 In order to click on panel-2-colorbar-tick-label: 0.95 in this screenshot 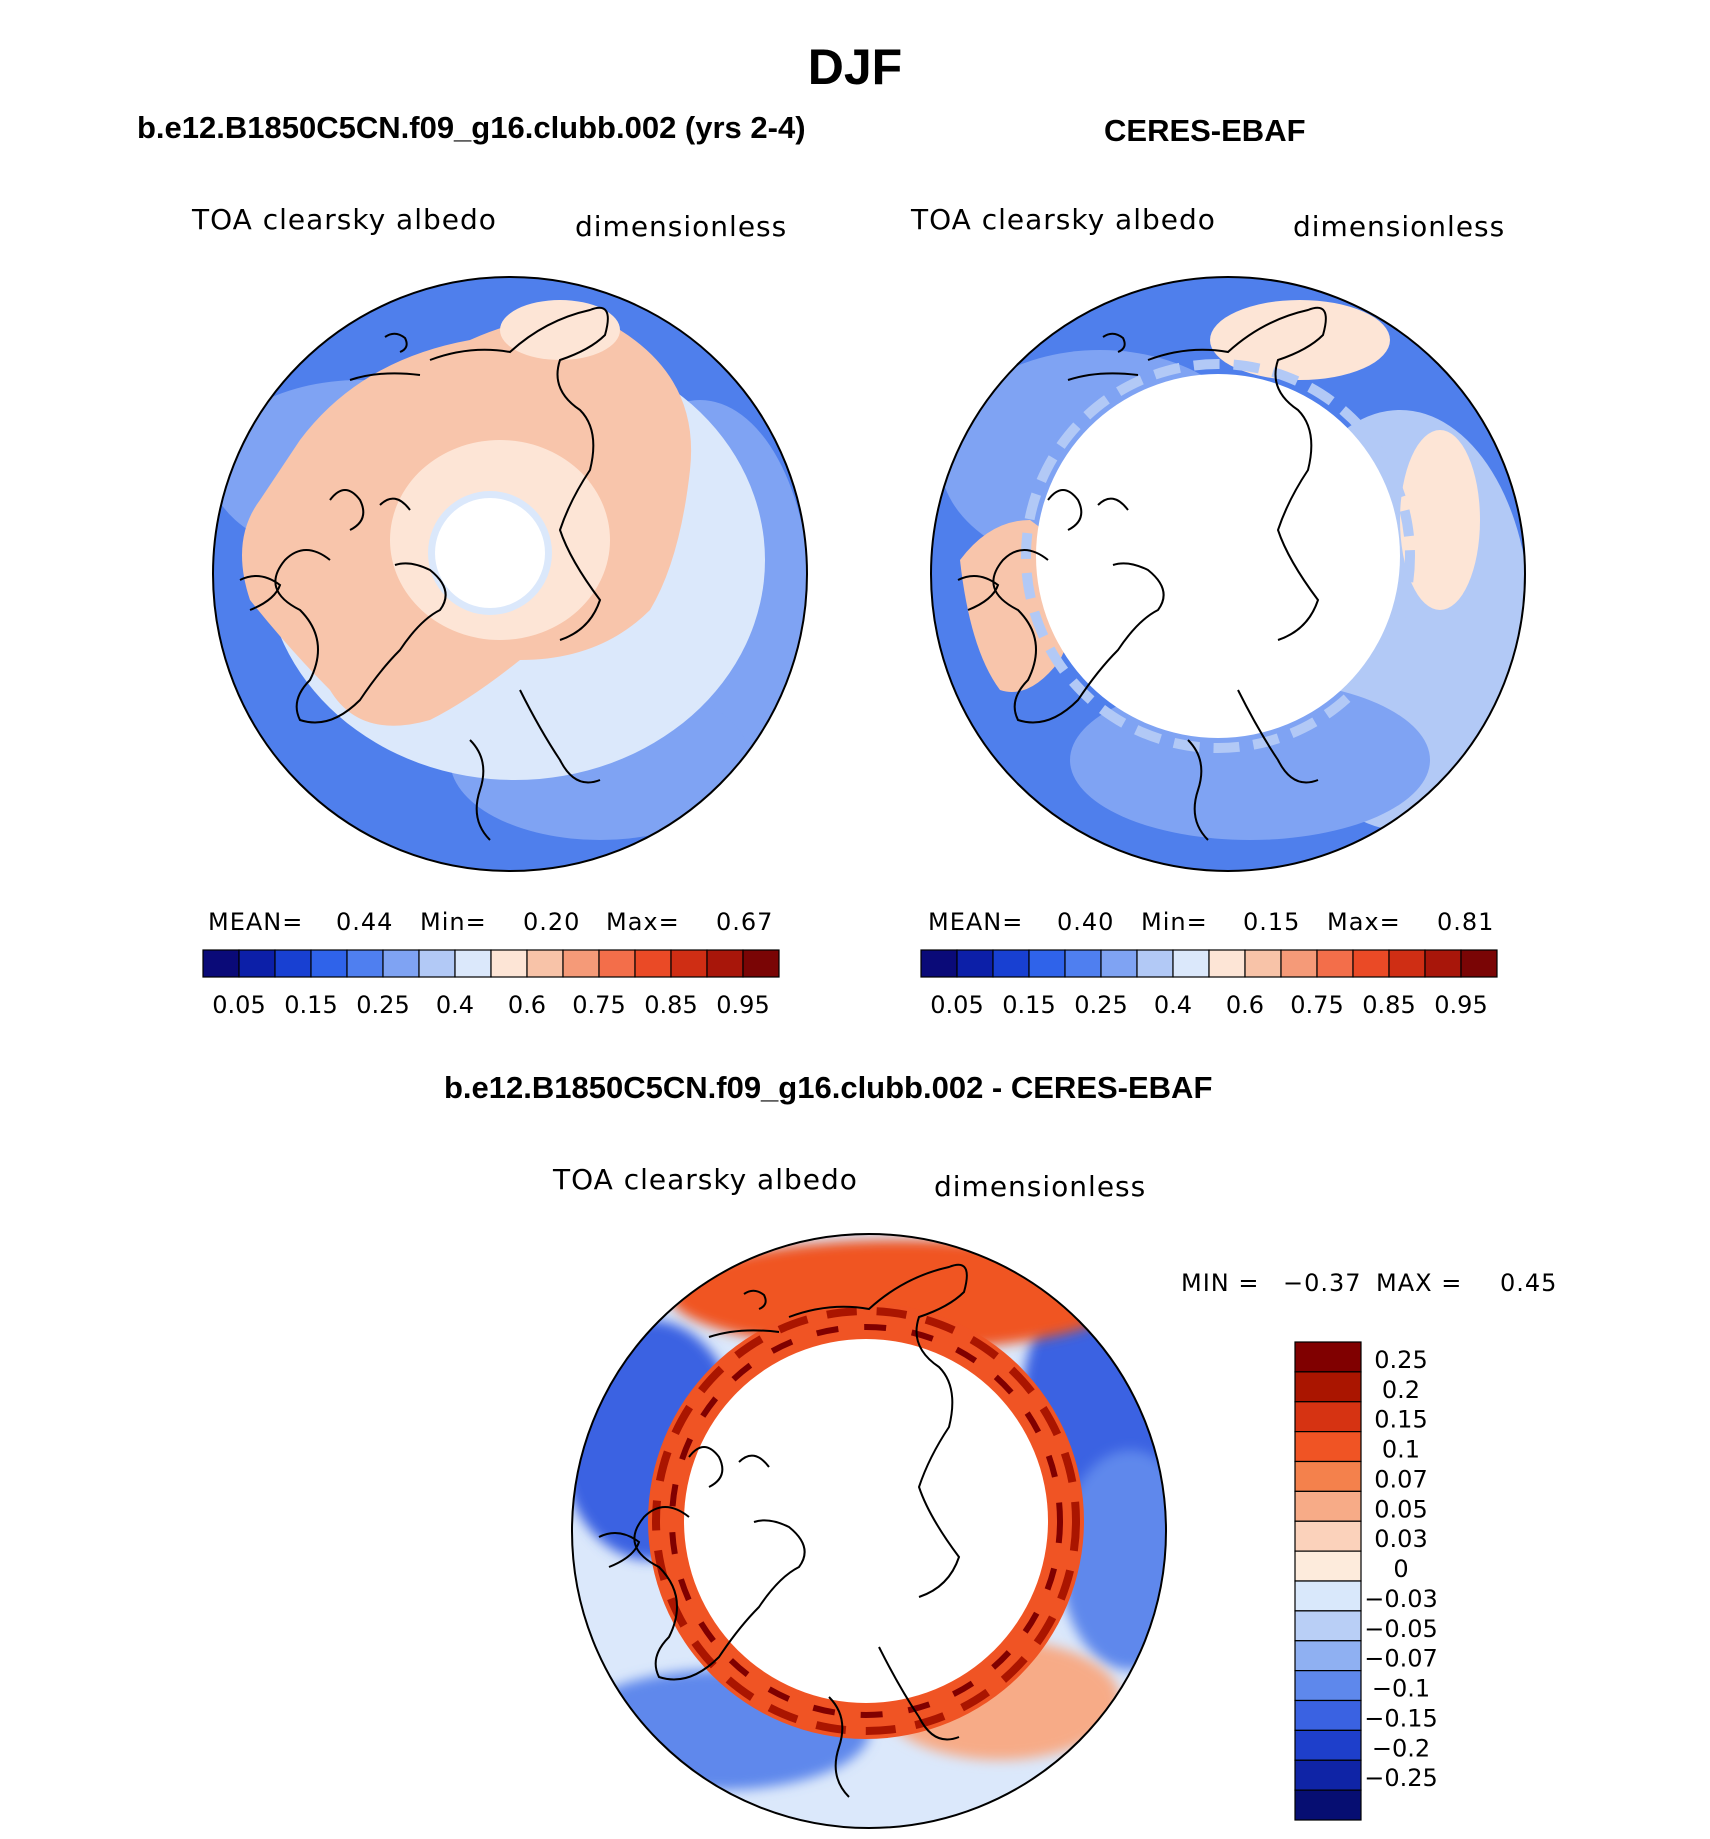, I will do `click(1460, 1005)`.